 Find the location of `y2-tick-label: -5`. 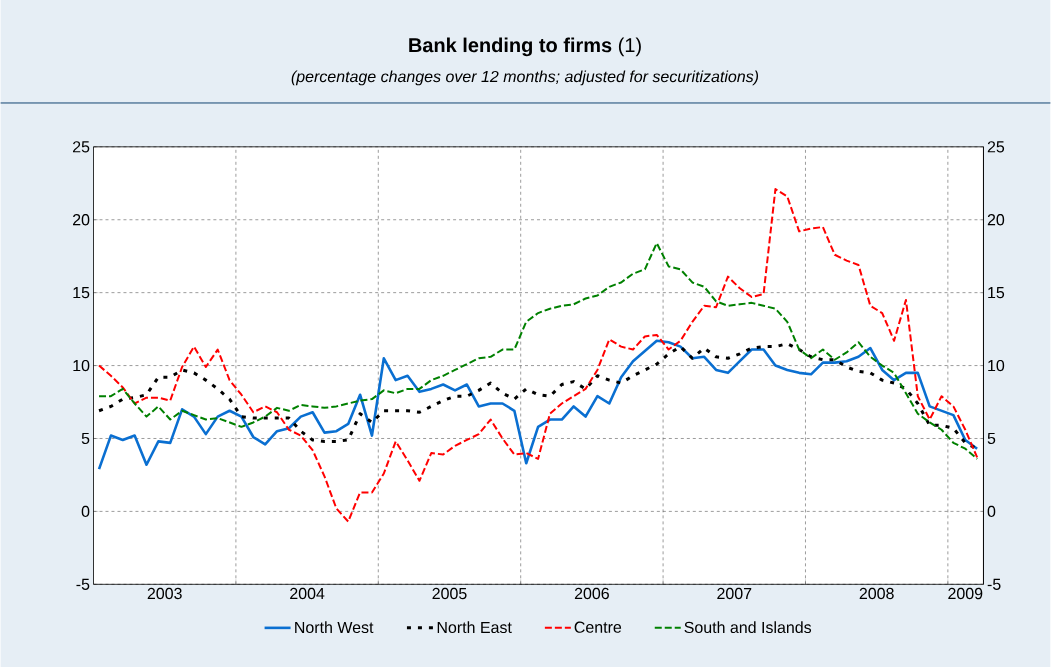

y2-tick-label: -5 is located at coordinates (994, 584).